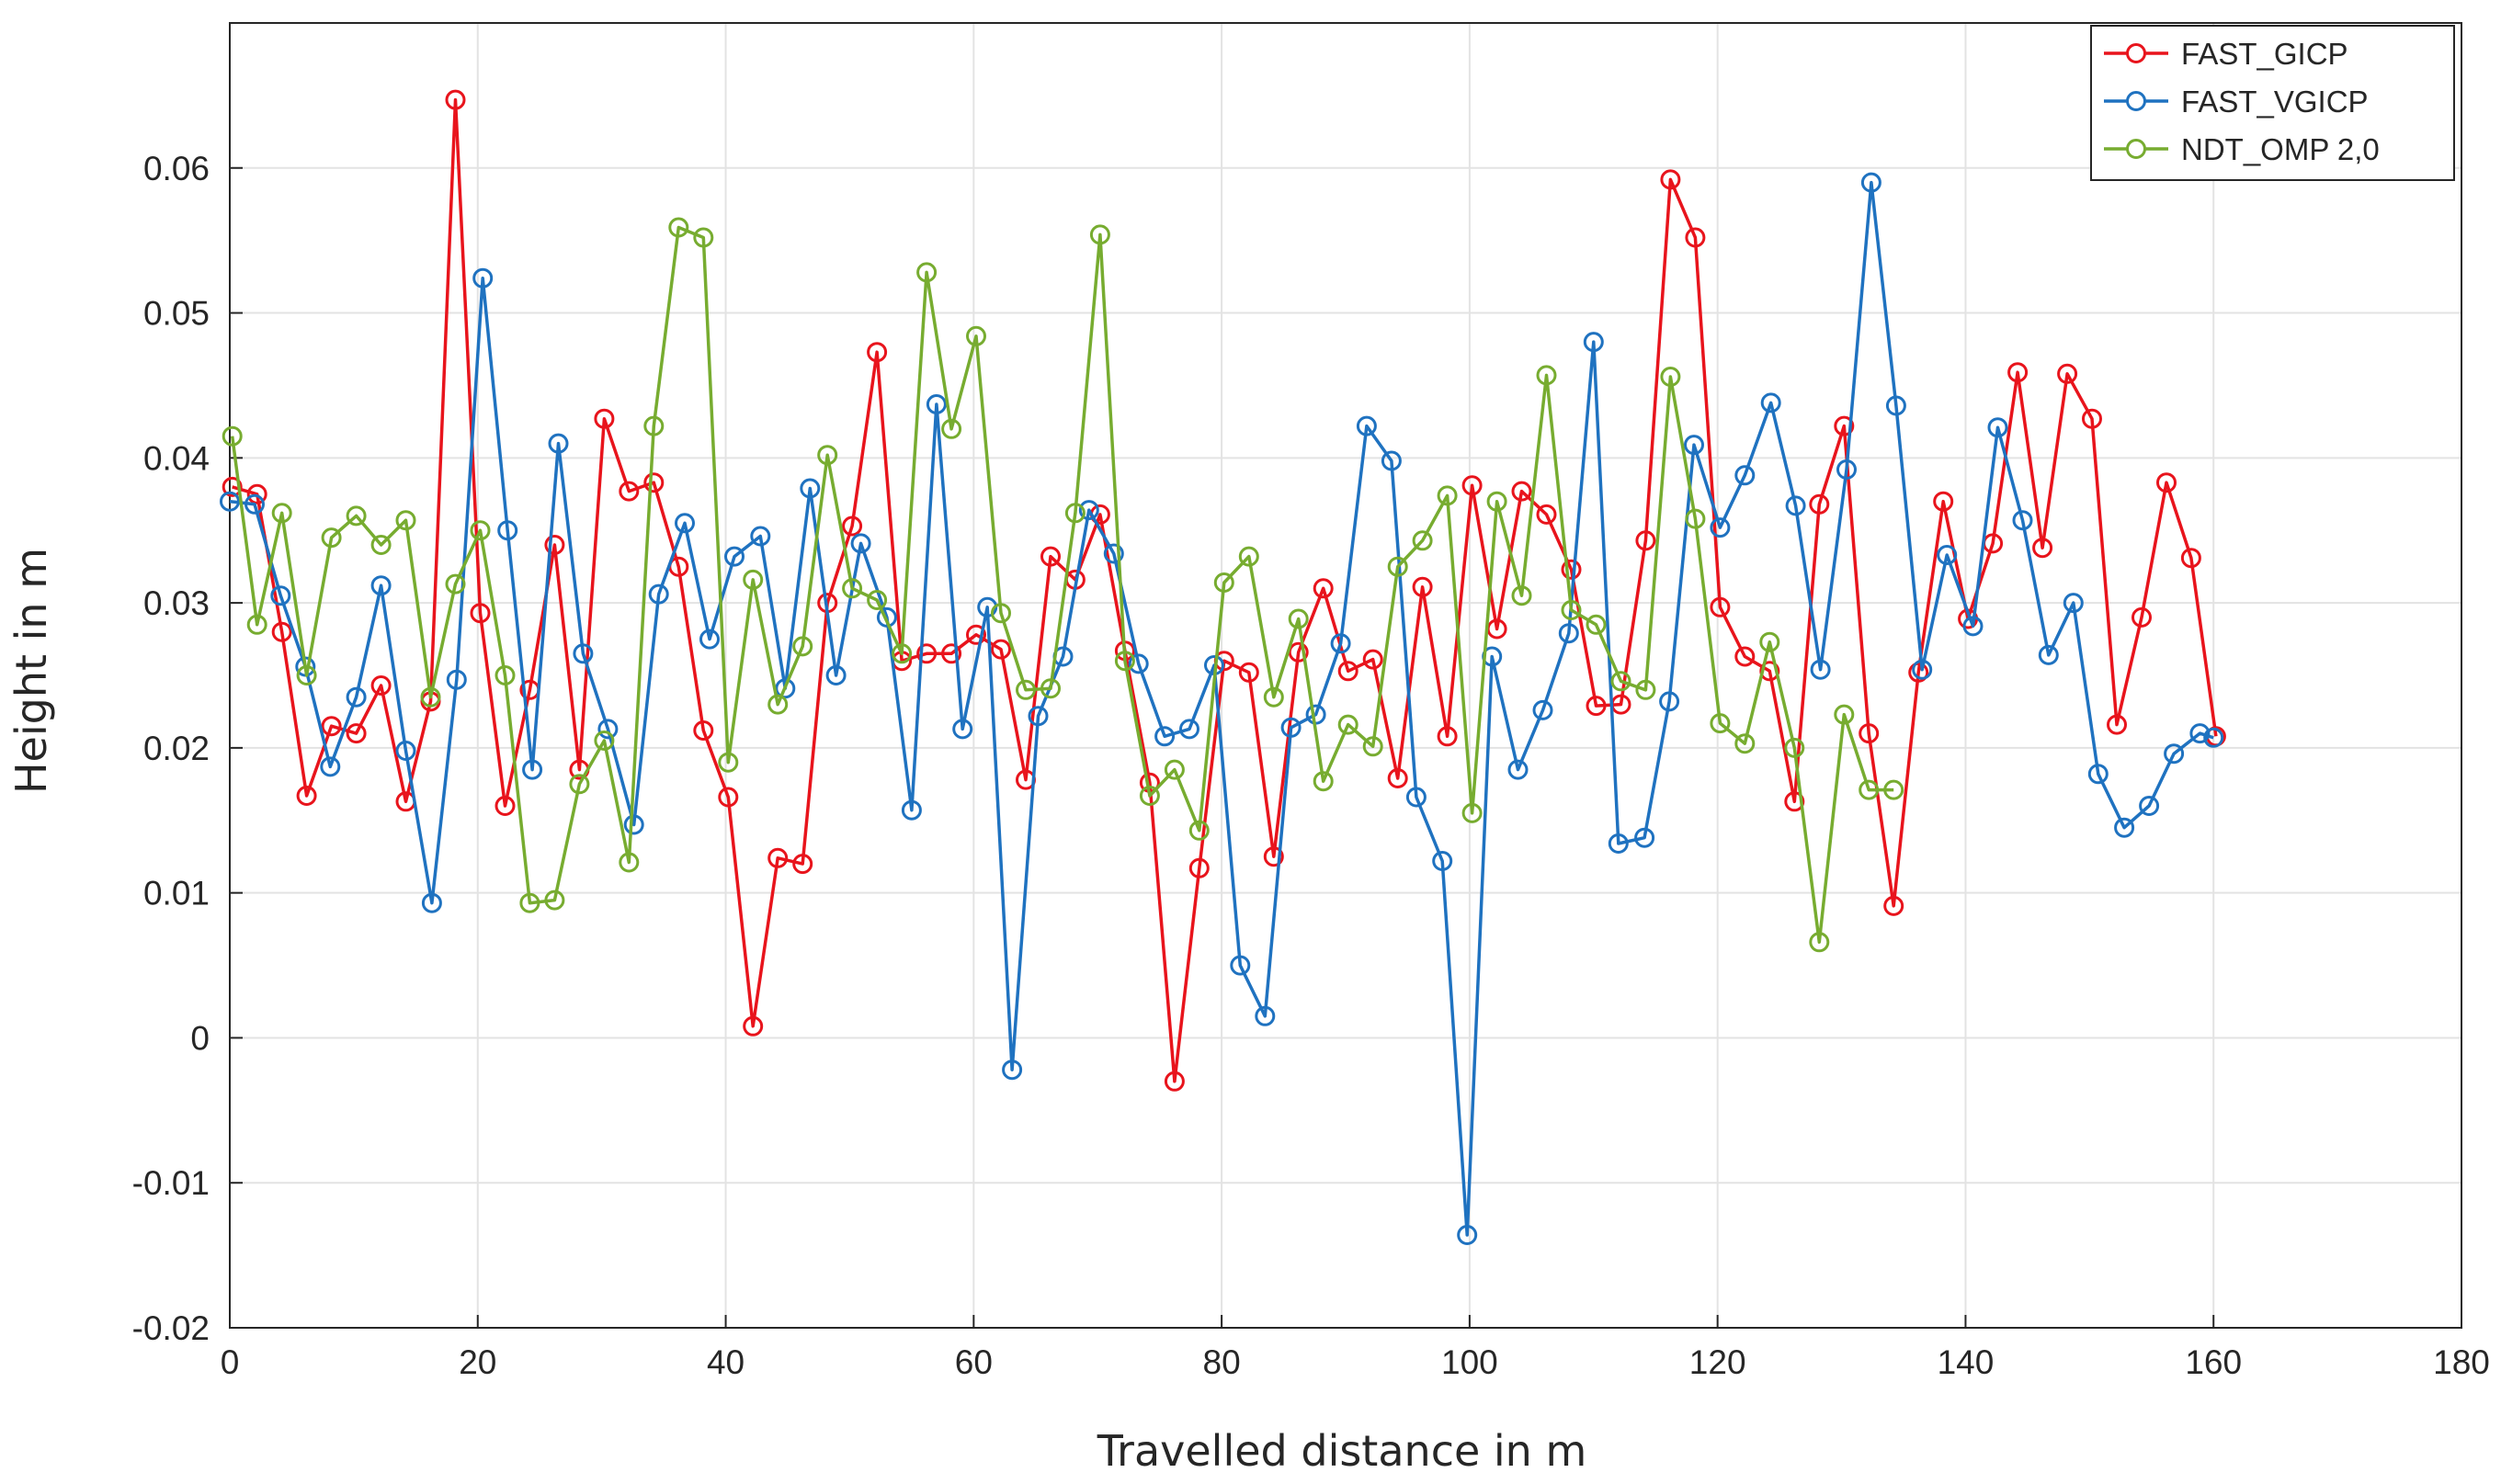  Describe the element at coordinates (2280, 149) in the screenshot. I see `legend-label: NDT_OMP 2,0` at that location.